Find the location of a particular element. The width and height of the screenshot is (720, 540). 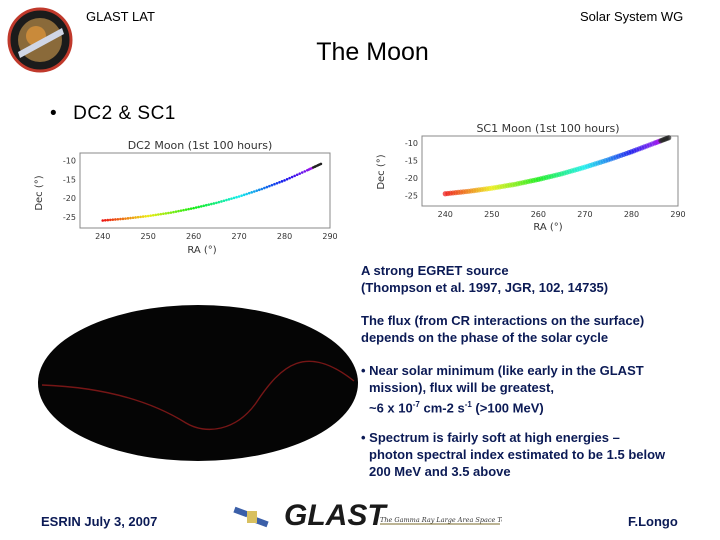

x-axis-label: RA (°) is located at coordinates (547, 227).